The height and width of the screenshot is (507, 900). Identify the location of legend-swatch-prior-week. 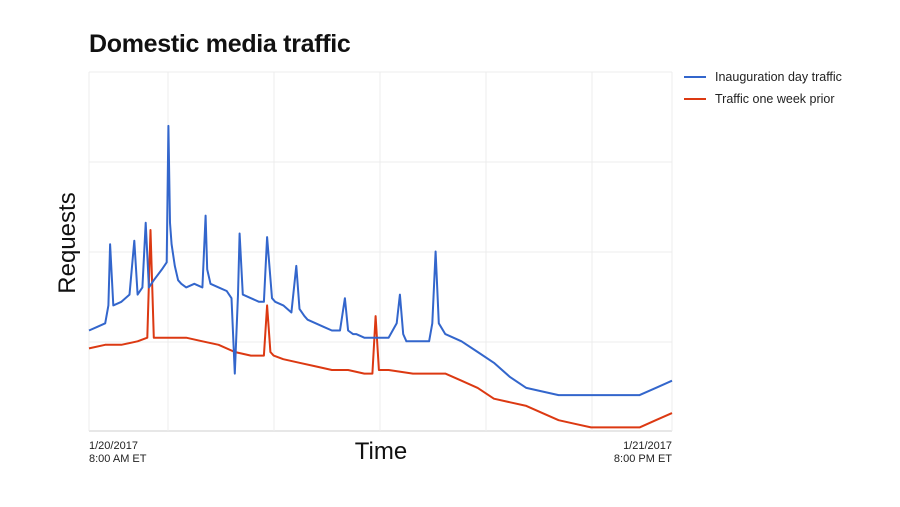
(695, 99).